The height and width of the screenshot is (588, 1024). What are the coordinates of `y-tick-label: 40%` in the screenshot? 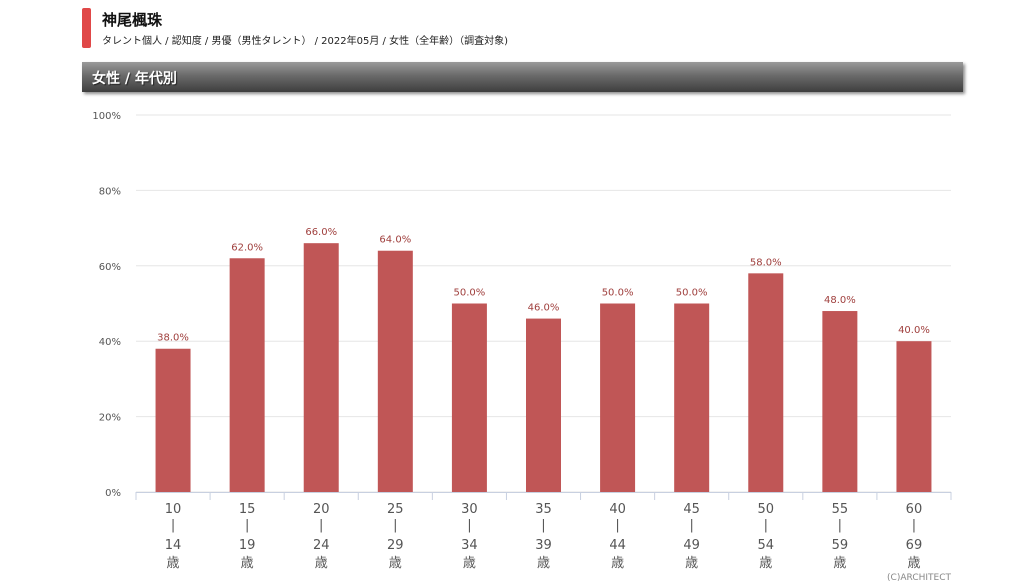 It's located at (110, 342).